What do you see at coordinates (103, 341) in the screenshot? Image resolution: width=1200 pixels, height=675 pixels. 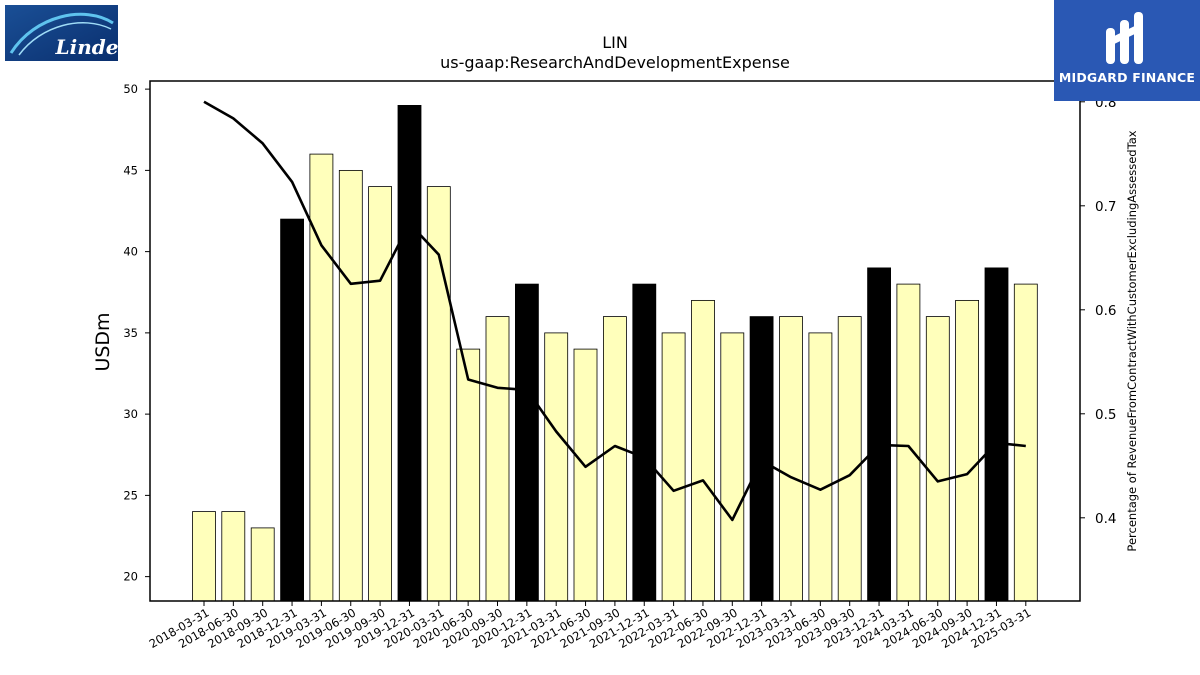 I see `y-axis-label: USDm` at bounding box center [103, 341].